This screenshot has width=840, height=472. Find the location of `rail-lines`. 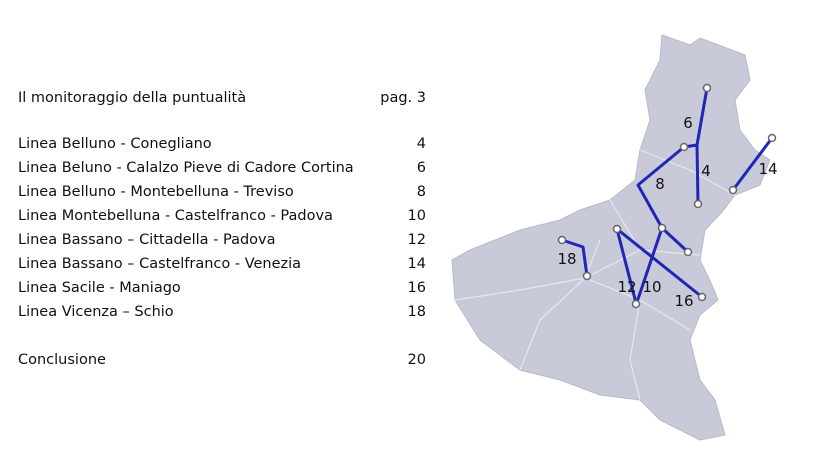

rail-lines is located at coordinates (667, 196).